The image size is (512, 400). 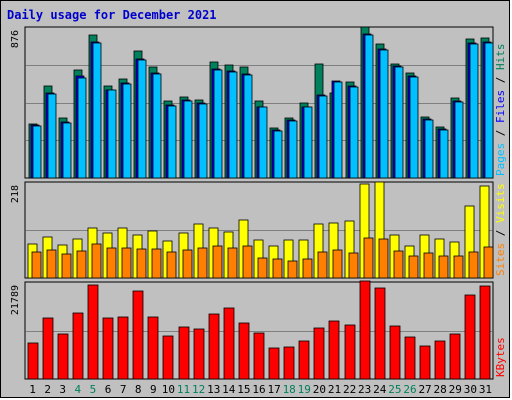 What do you see at coordinates (364, 389) in the screenshot?
I see `day-label-23: 23` at bounding box center [364, 389].